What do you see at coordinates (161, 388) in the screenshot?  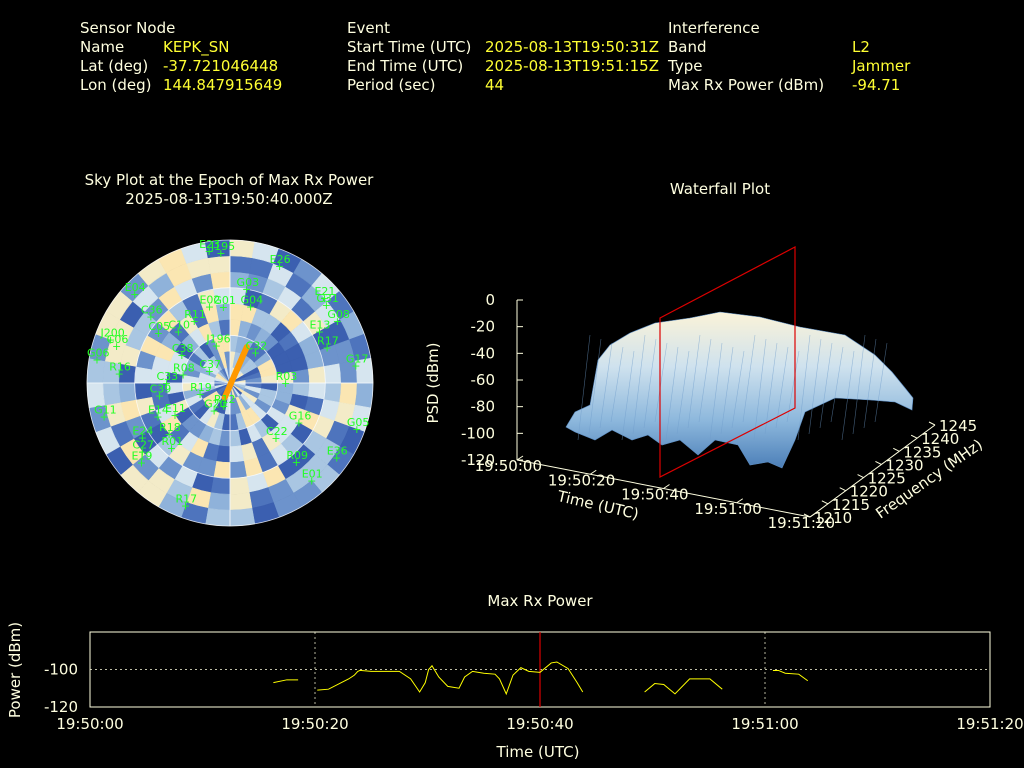 I see `satellite-label: C39` at bounding box center [161, 388].